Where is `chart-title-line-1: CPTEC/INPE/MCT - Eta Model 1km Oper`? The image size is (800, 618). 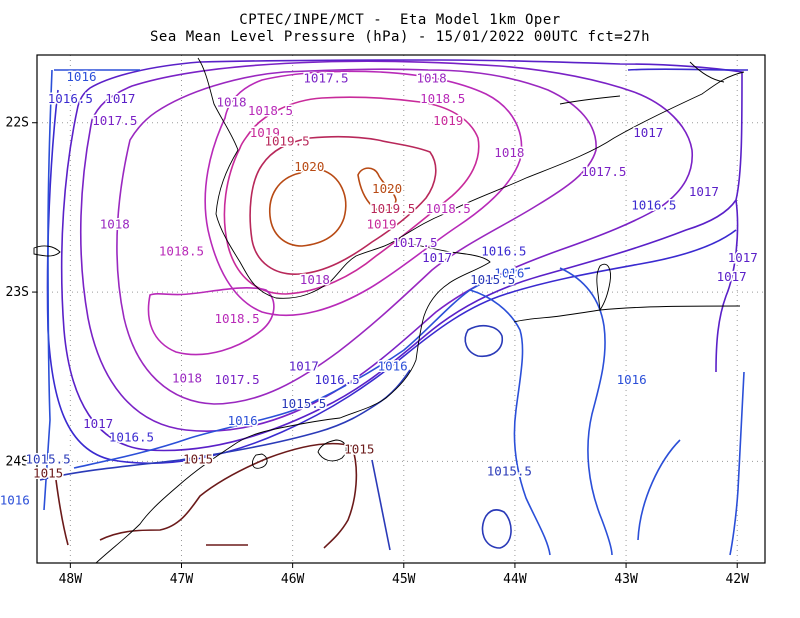
chart-title-line-1: CPTEC/INPE/MCT - Eta Model 1km Oper is located at coordinates (400, 20).